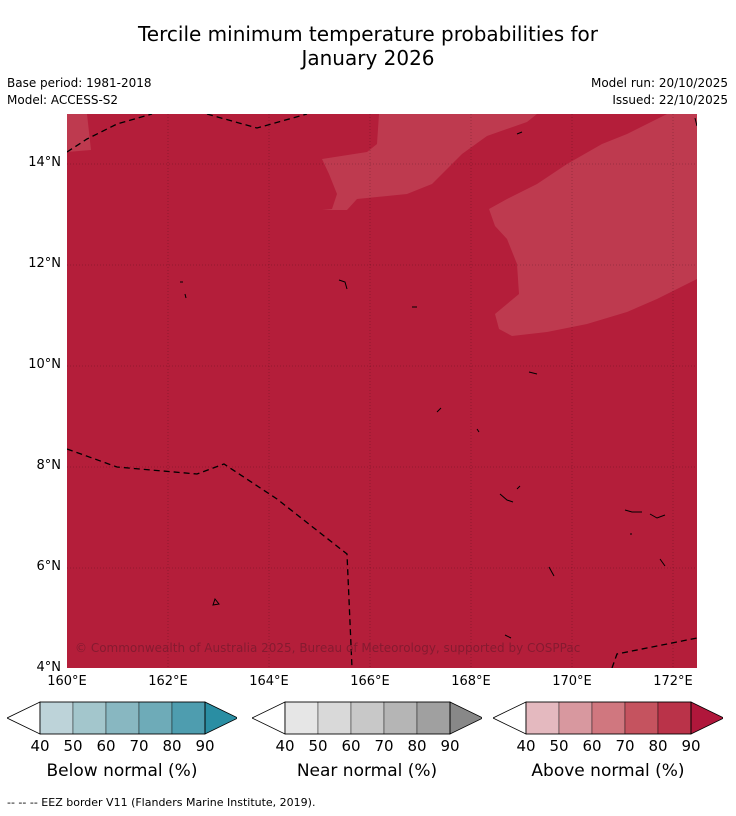  I want to click on colorbar-title: Above normal (%), so click(608, 771).